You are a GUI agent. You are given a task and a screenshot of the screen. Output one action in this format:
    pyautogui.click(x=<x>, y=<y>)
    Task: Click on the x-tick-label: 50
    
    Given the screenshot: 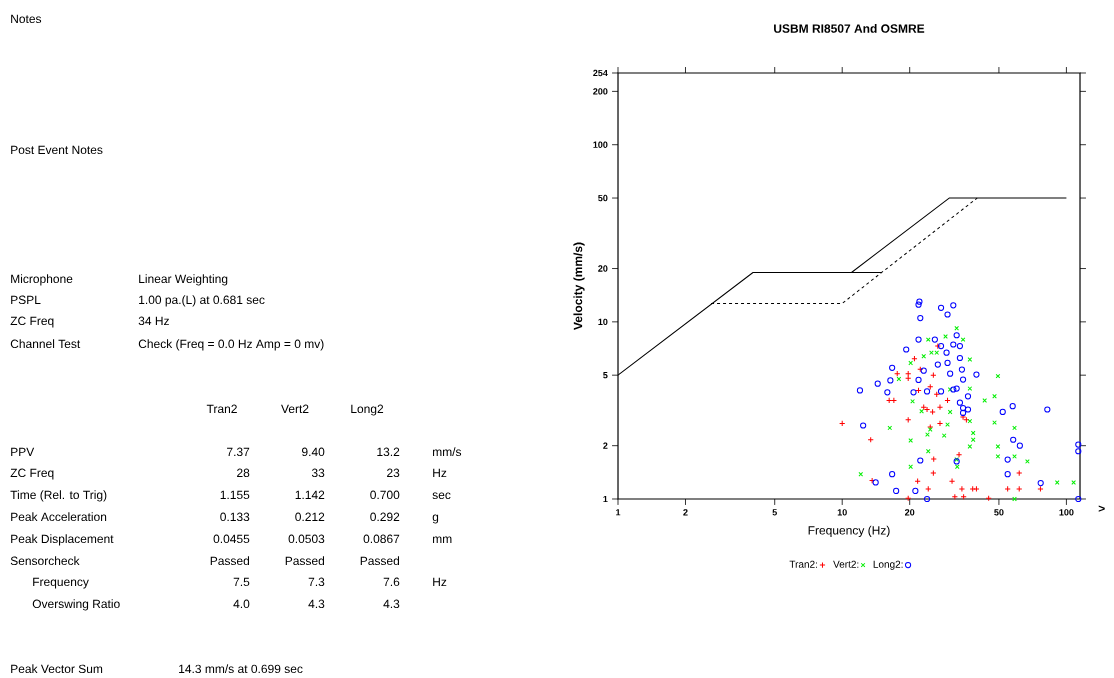 What is the action you would take?
    pyautogui.click(x=999, y=512)
    